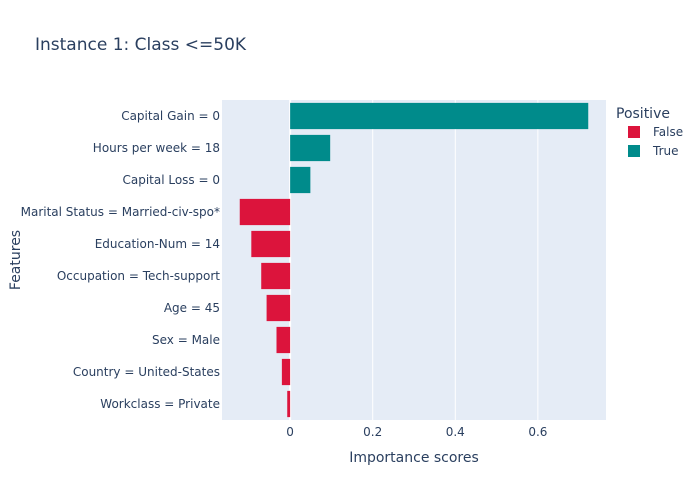  What do you see at coordinates (120, 212) in the screenshot?
I see `y-tick-label: Marital Status = Married-civ-spo*` at bounding box center [120, 212].